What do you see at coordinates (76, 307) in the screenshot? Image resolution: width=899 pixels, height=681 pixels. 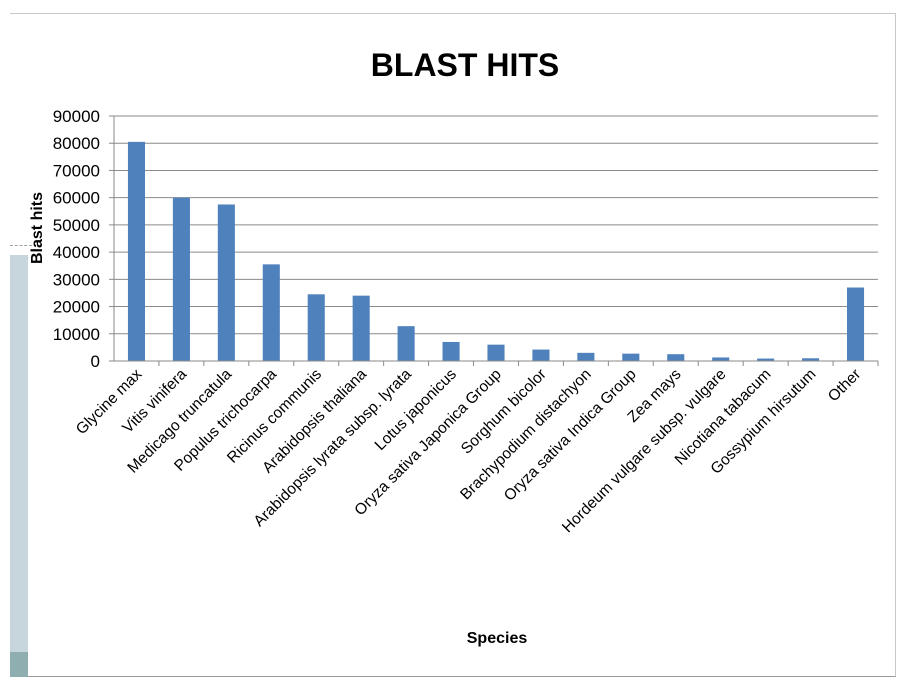 I see `y-tick-label: 20000` at bounding box center [76, 307].